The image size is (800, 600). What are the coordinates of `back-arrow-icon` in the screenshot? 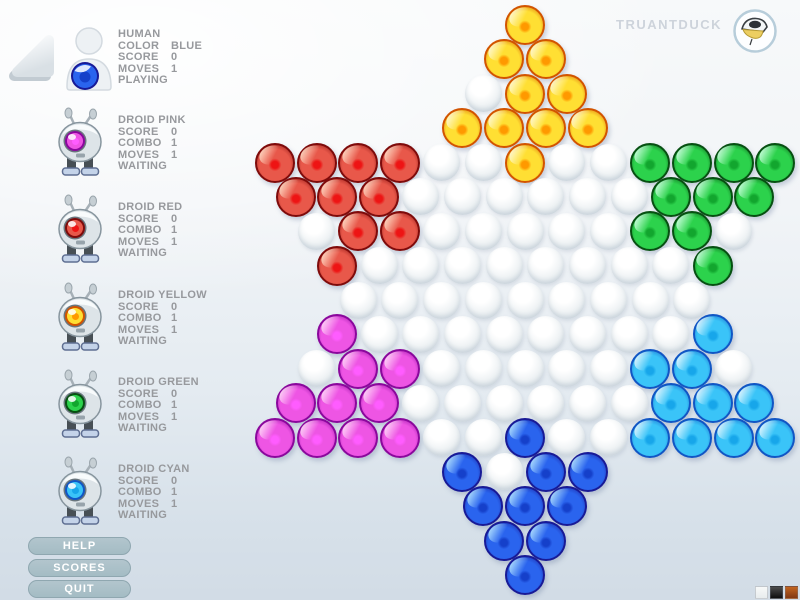 It's located at (34, 59).